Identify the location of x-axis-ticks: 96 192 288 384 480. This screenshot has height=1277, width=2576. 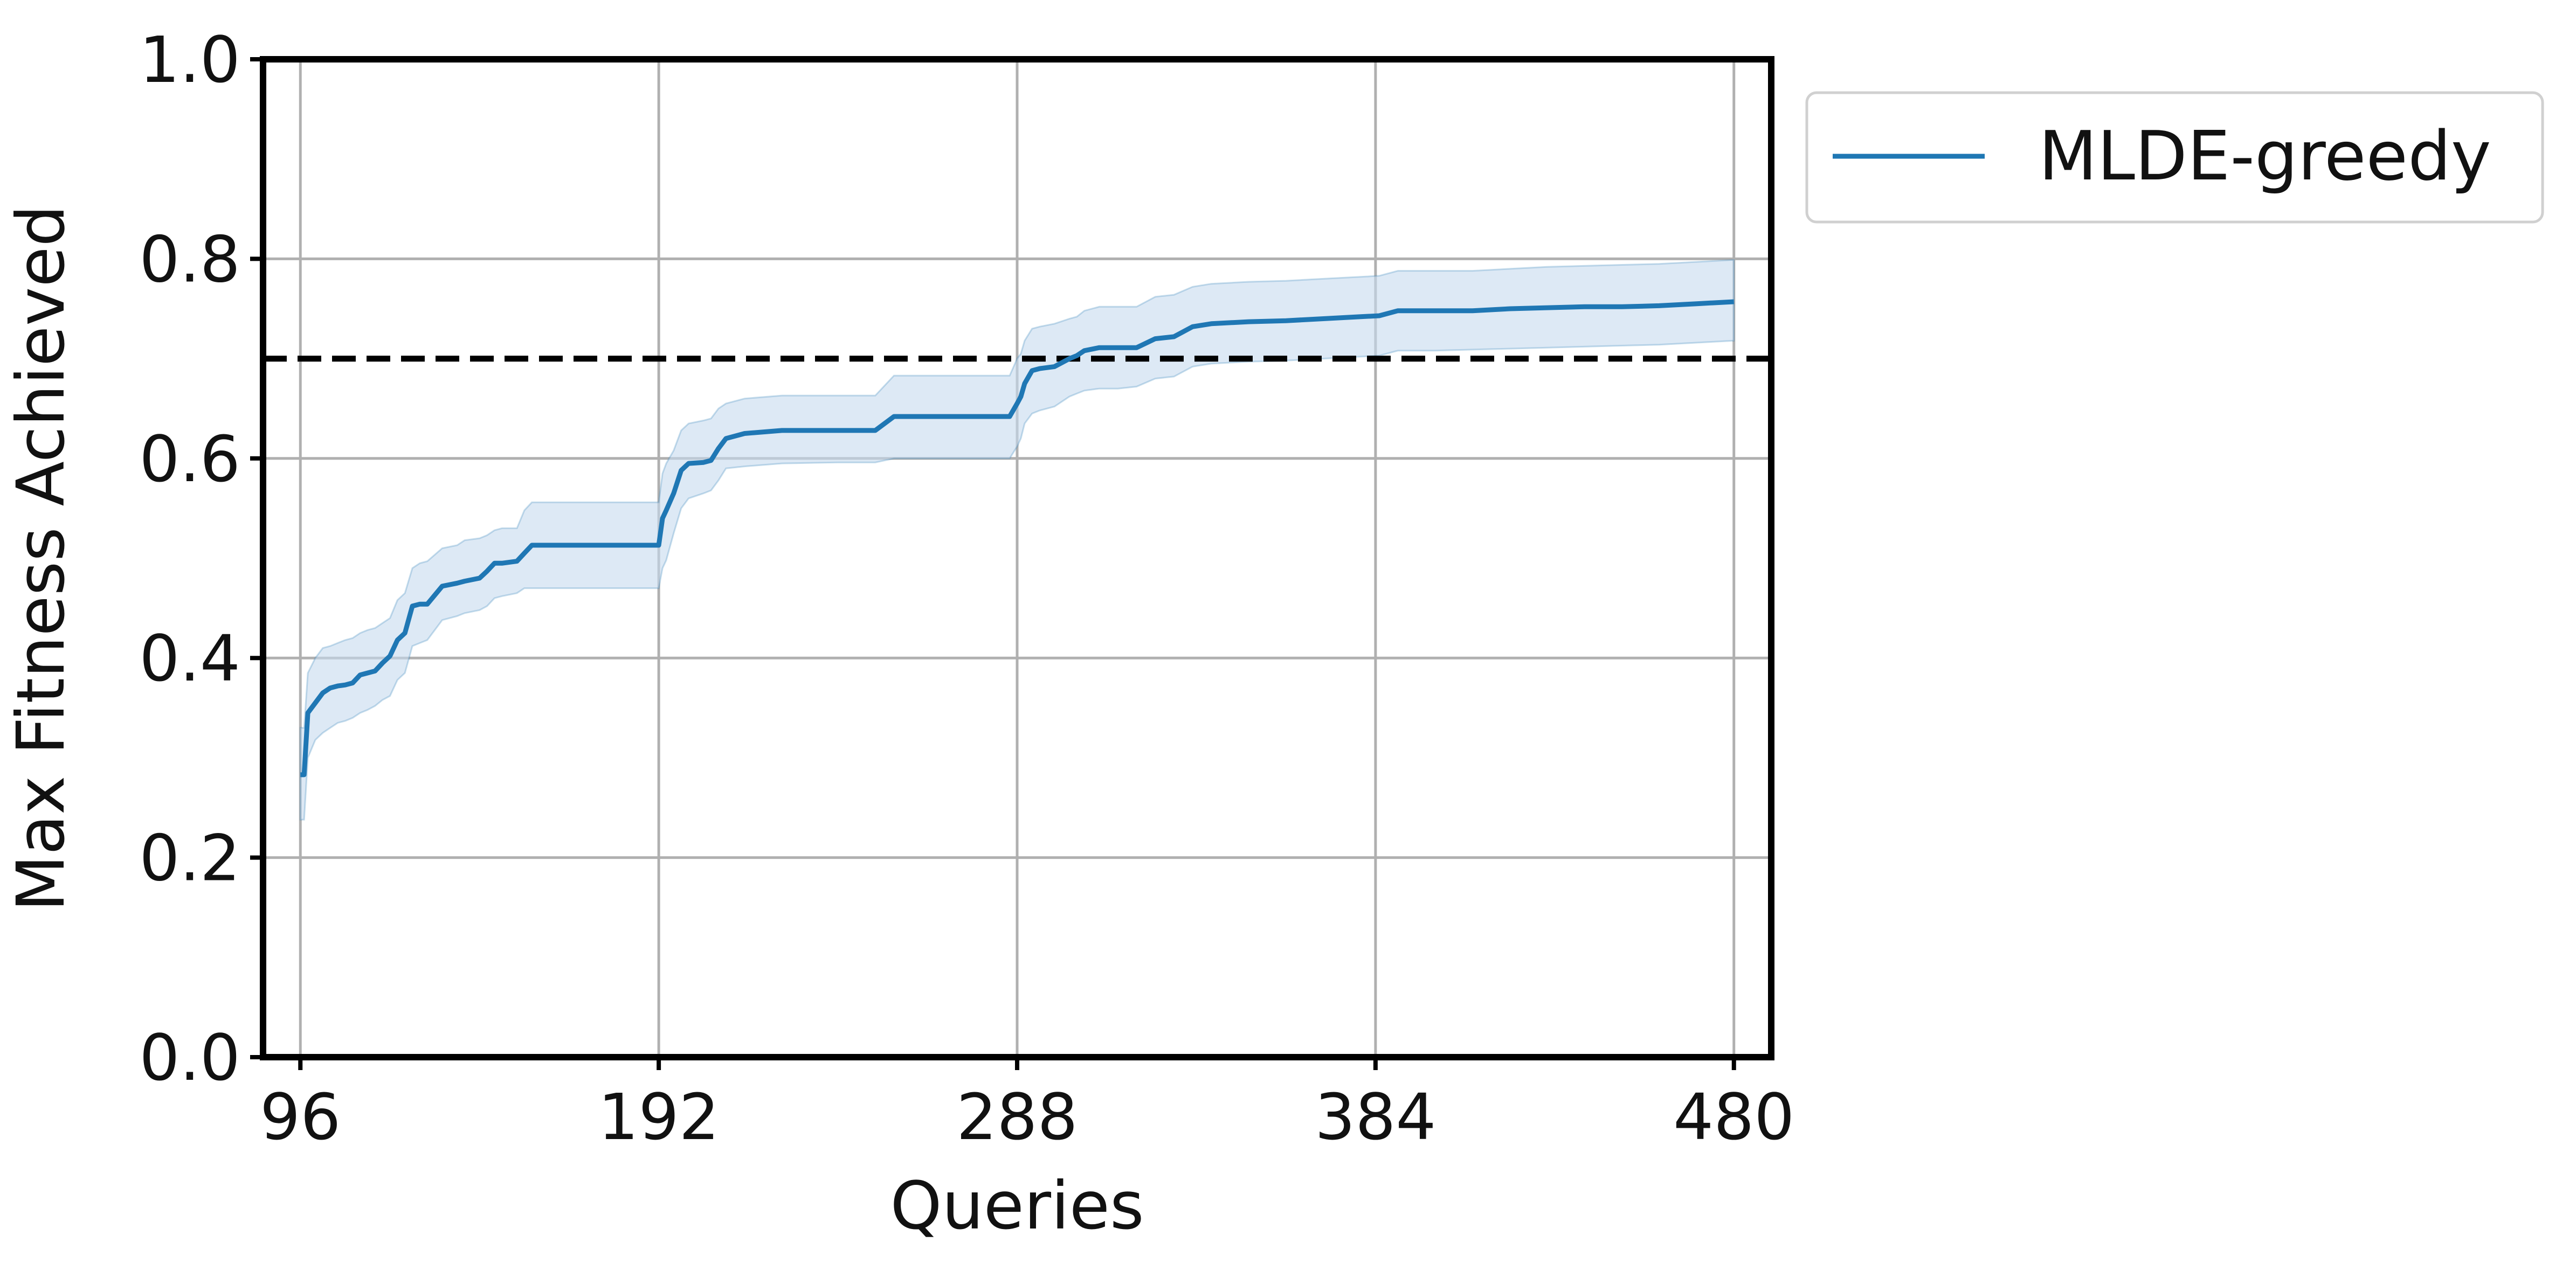
(1027, 1105).